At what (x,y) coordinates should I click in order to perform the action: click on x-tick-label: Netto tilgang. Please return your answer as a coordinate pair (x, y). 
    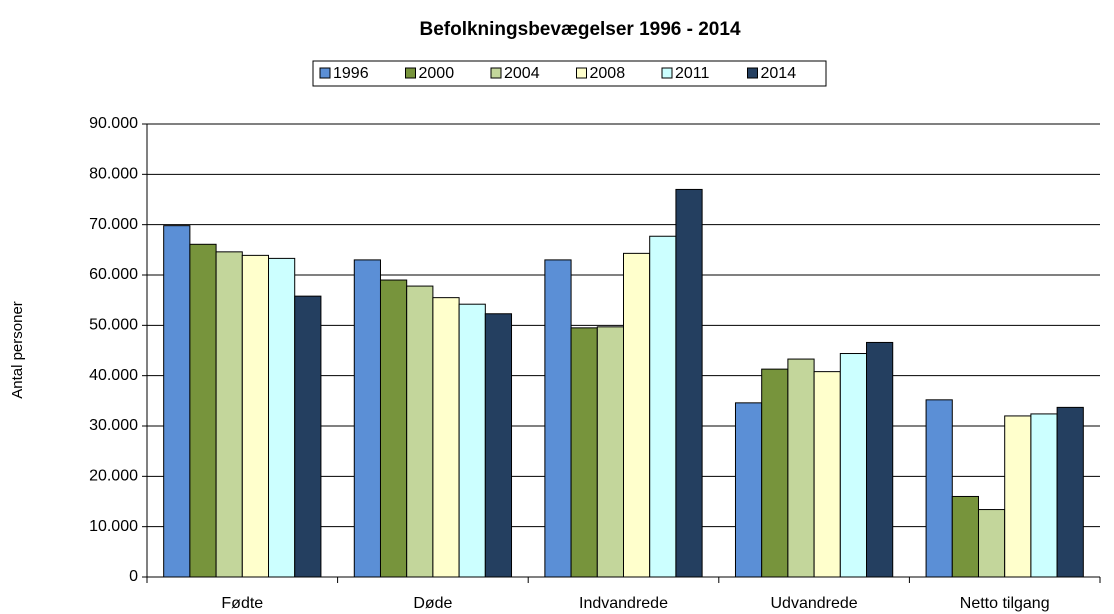
    Looking at the image, I should click on (1005, 603).